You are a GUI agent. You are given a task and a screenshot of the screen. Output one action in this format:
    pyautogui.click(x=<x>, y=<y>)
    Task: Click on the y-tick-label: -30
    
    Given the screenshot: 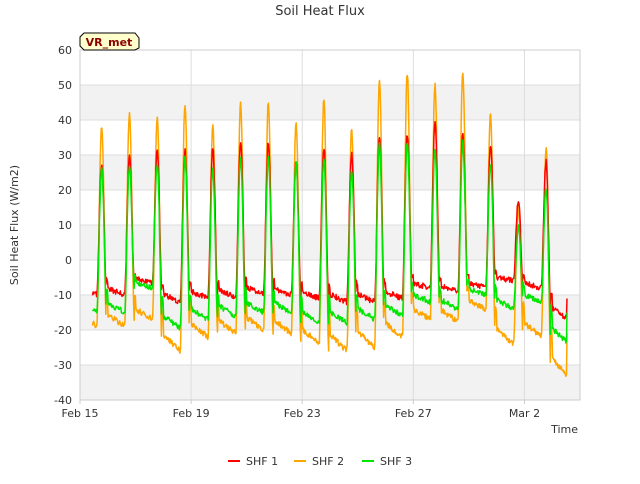 What is the action you would take?
    pyautogui.click(x=63, y=365)
    